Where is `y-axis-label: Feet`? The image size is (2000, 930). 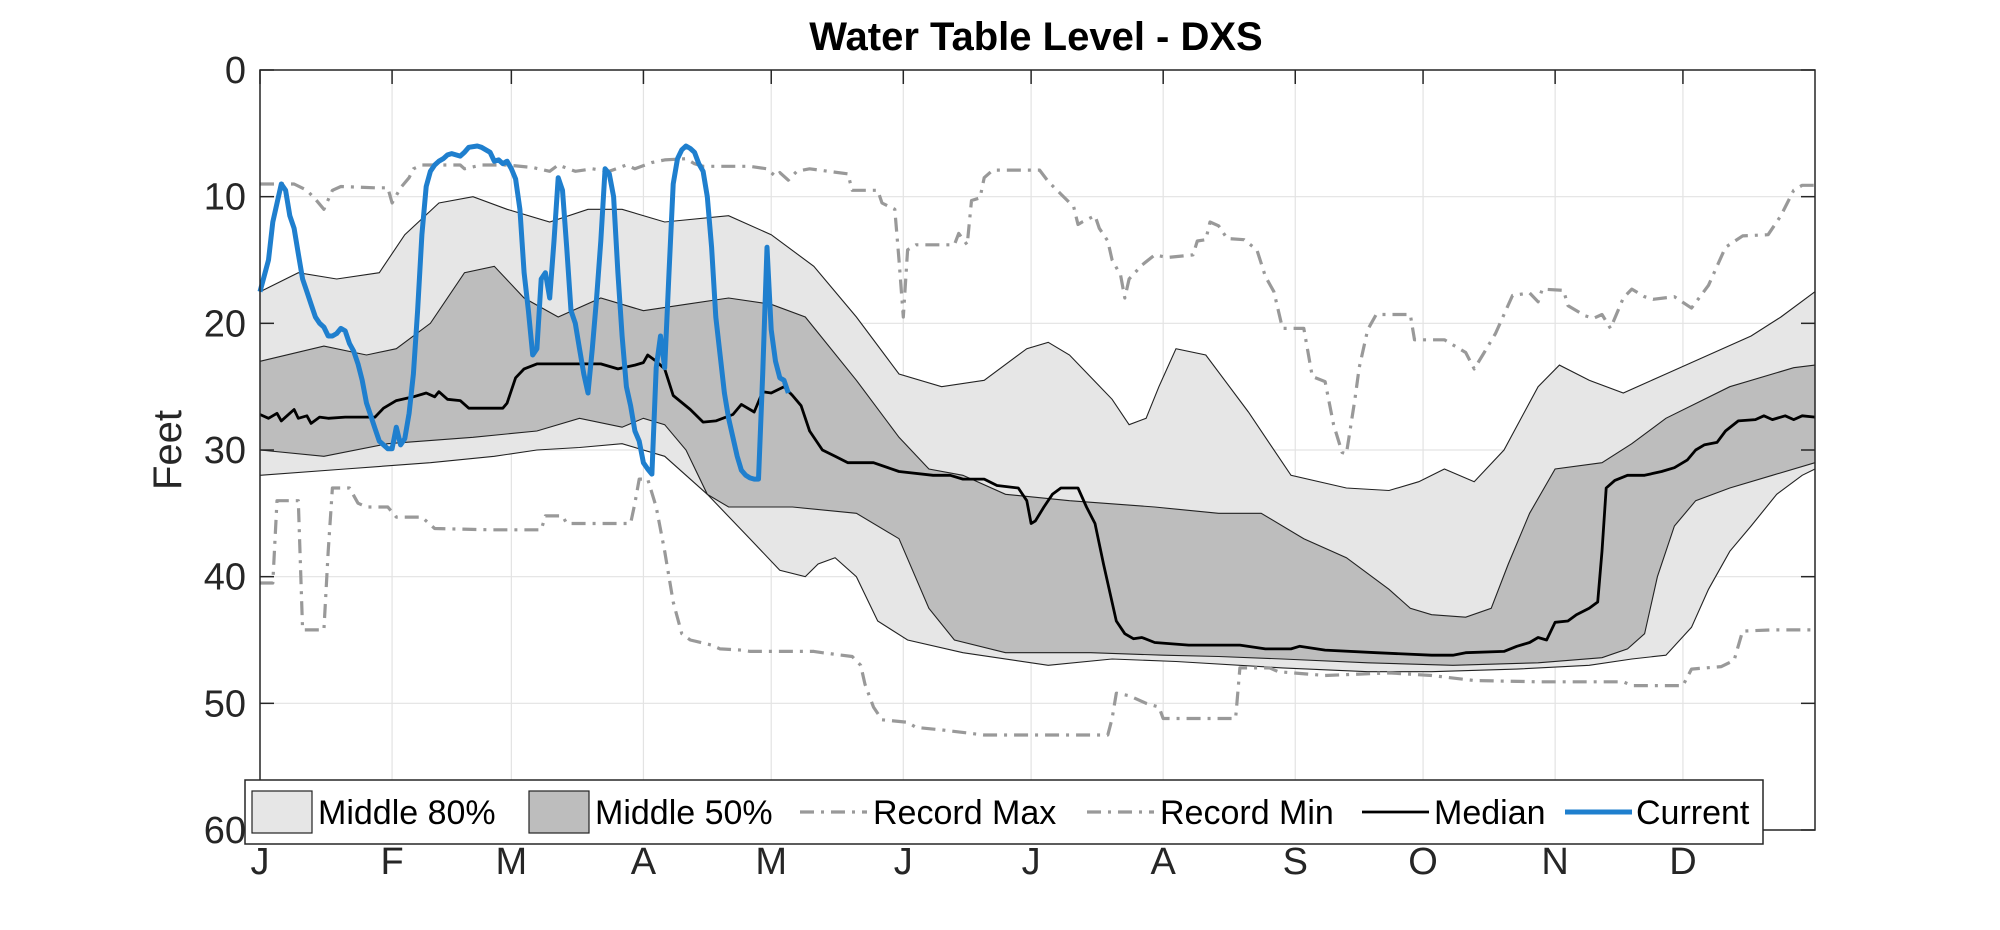 y-axis-label: Feet is located at coordinates (168, 450).